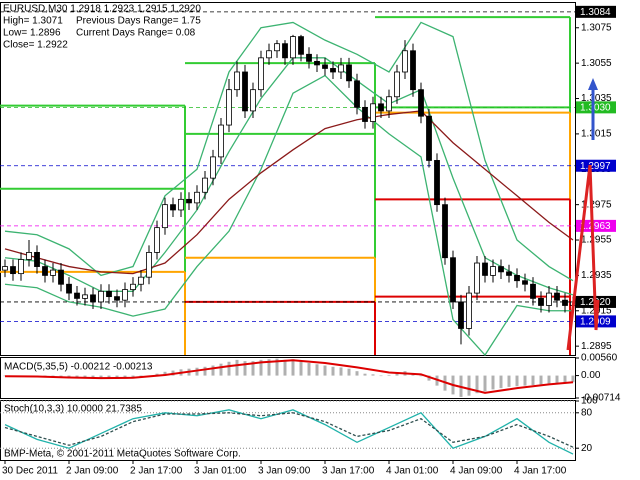  Describe the element at coordinates (587, 448) in the screenshot. I see `y-tick-label: 20` at that location.